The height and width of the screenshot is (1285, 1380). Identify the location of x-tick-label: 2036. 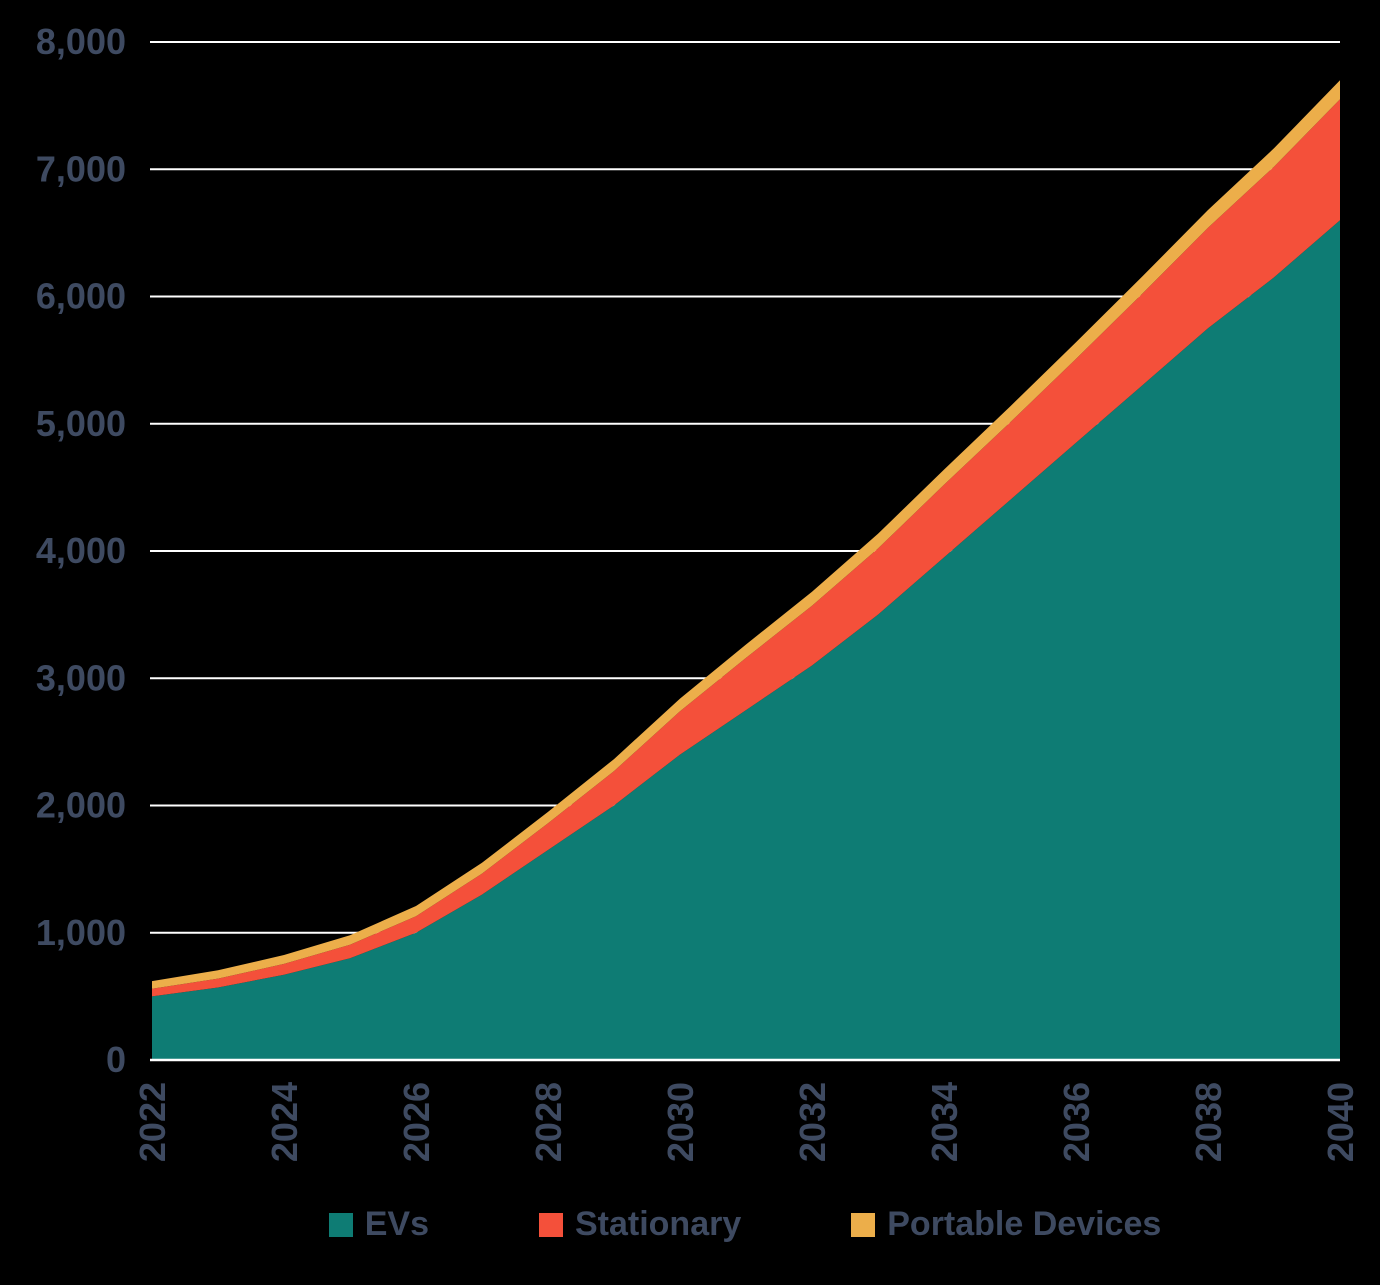
(1076, 1122).